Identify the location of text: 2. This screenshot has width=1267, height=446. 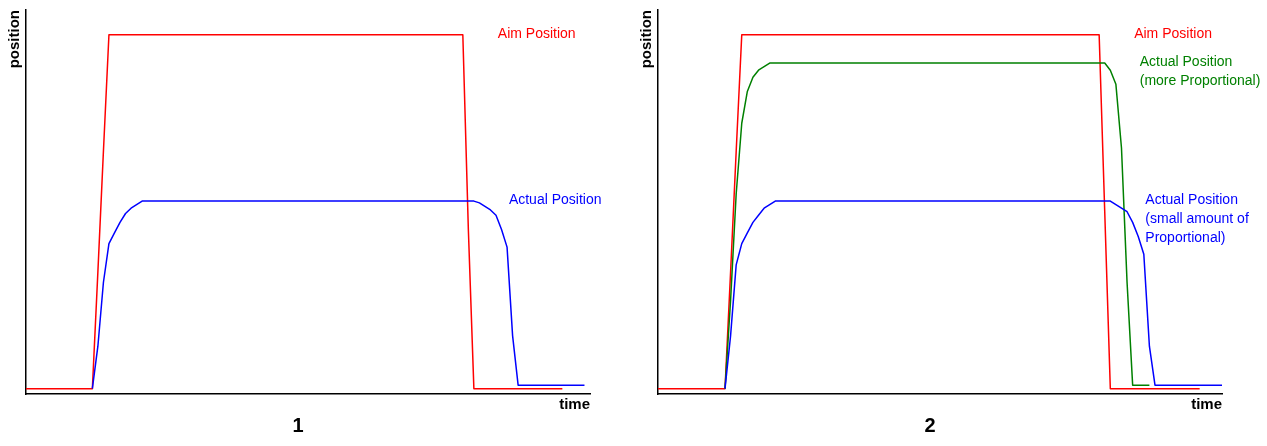
(930, 424).